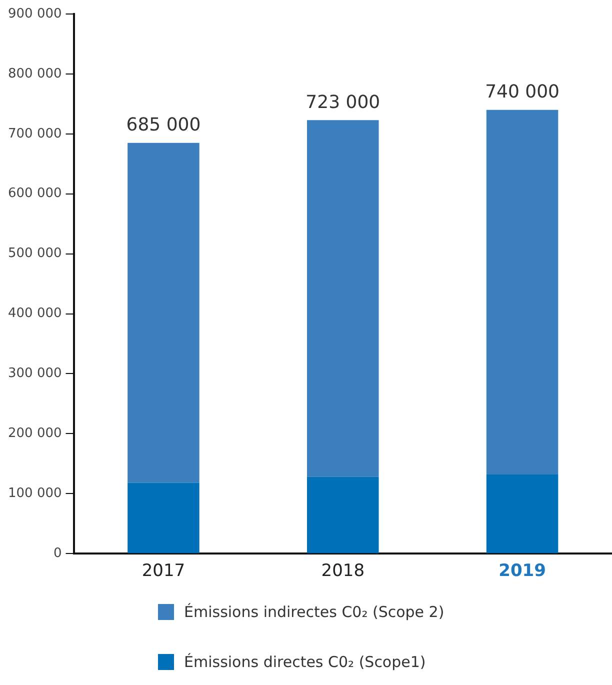  I want to click on y-tick-label: 400 000, so click(35, 314).